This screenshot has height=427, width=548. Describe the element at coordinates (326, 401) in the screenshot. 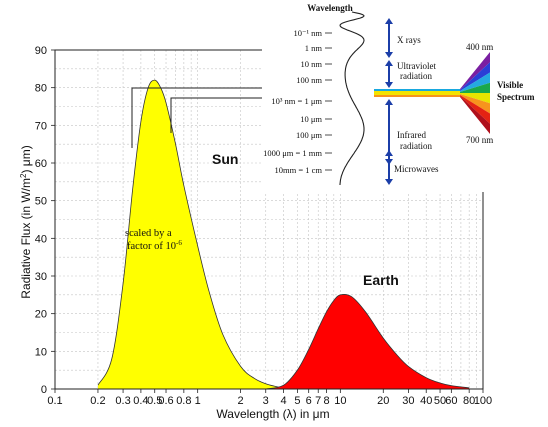

I see `x-tick-label: 8` at that location.